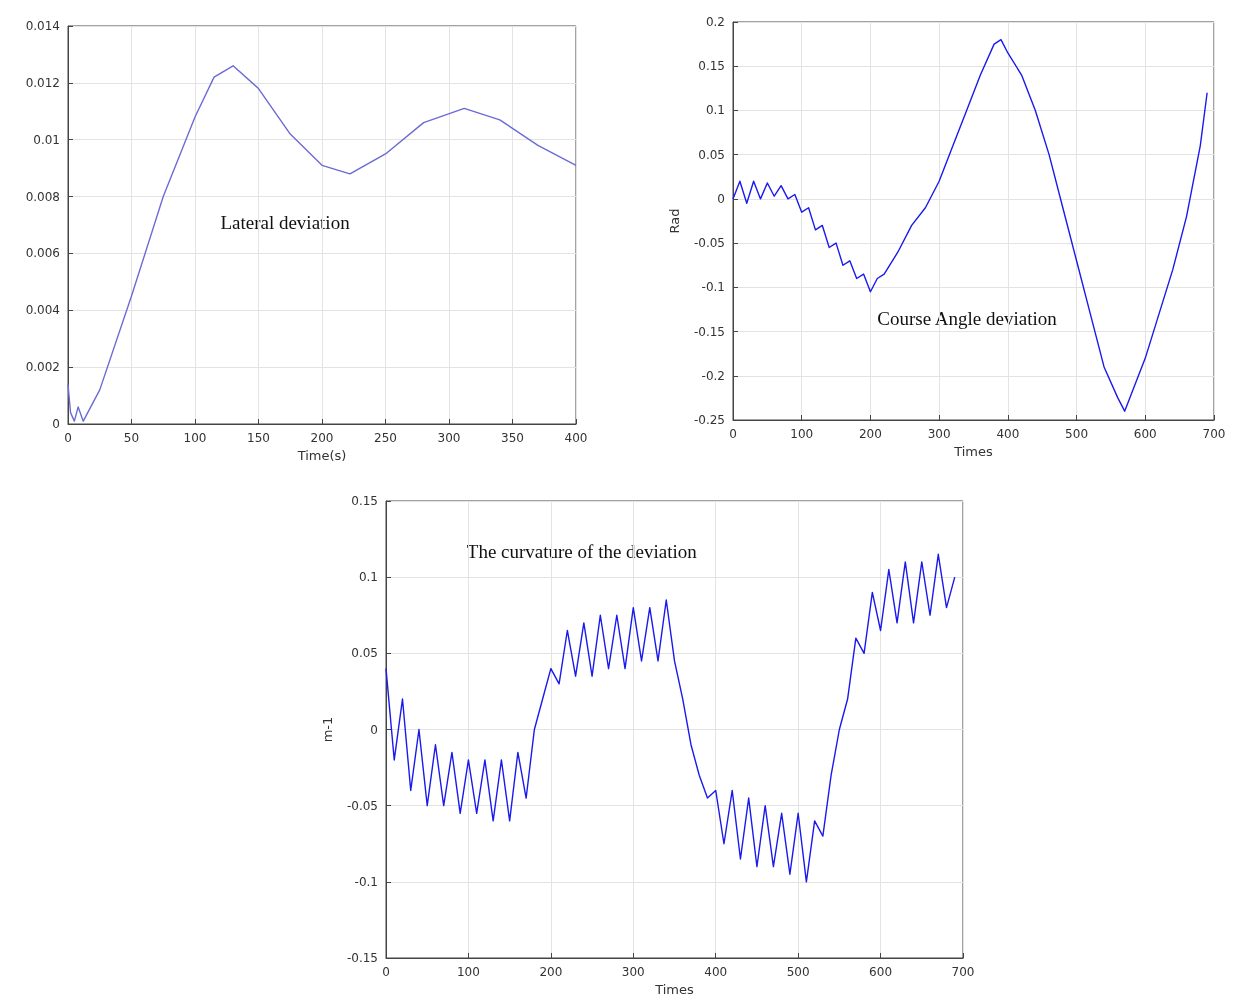 The height and width of the screenshot is (1005, 1238). Describe the element at coordinates (967, 318) in the screenshot. I see `annotation: Course Angle deviation` at that location.